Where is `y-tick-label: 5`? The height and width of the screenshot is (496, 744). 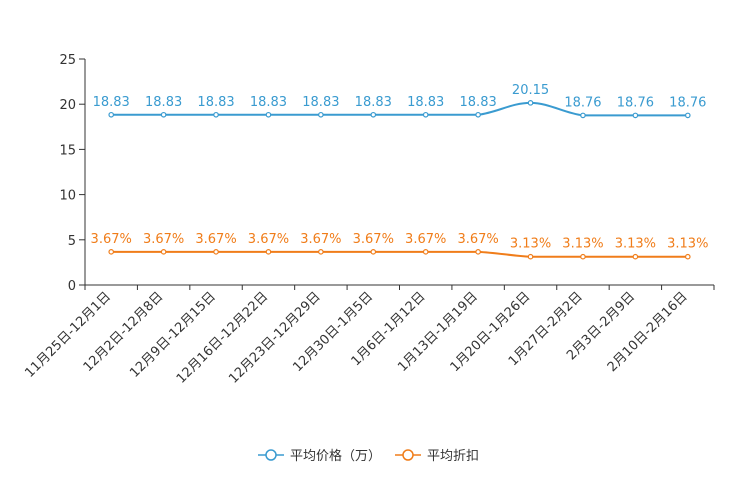
y-tick-label: 5 is located at coordinates (72, 241).